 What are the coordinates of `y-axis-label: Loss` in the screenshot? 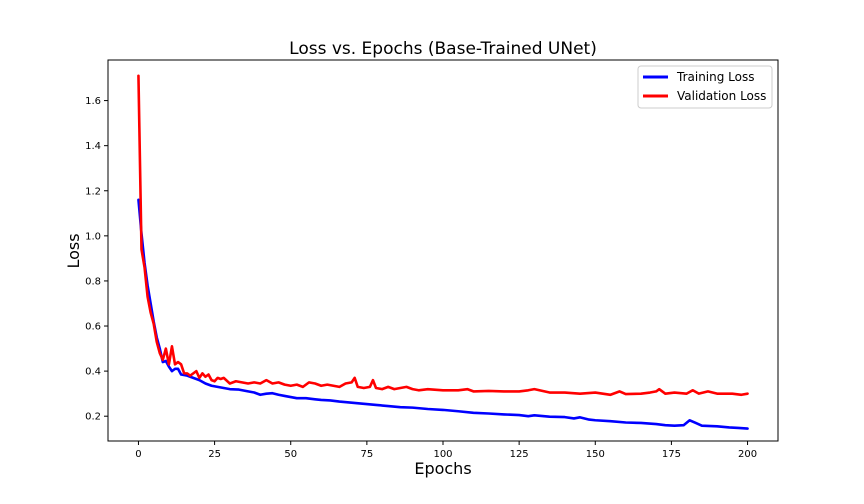 It's located at (73, 250).